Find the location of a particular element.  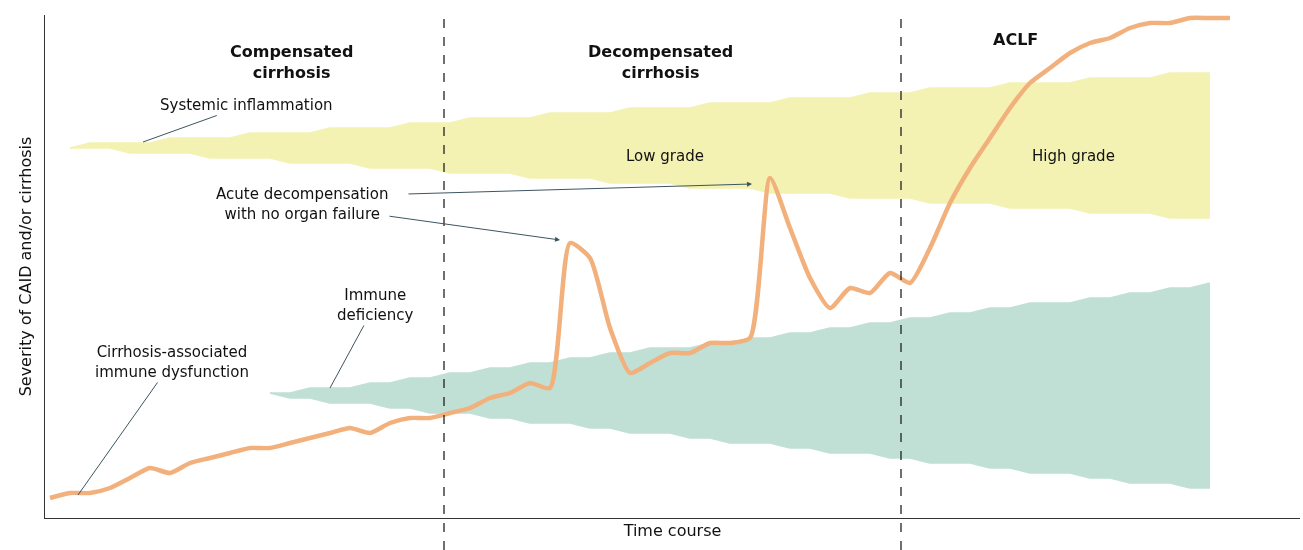

annotation: Systemic inflammation is located at coordinates (246, 105).